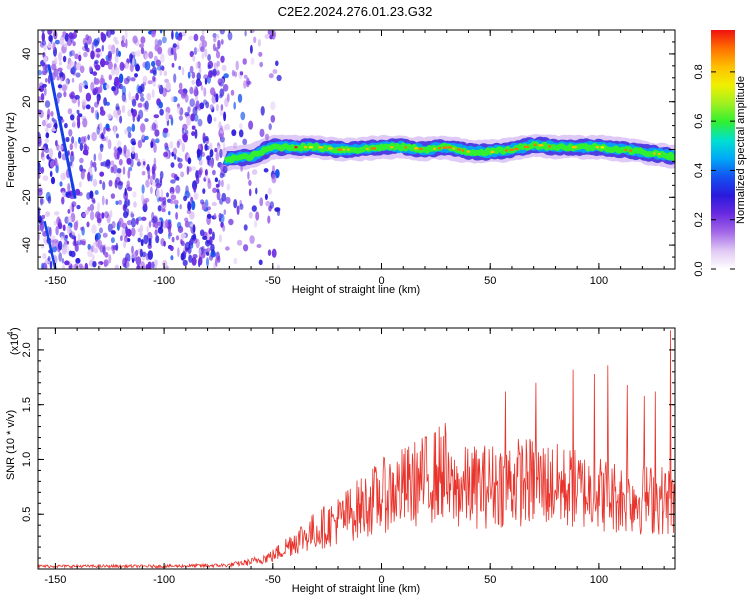 The height and width of the screenshot is (600, 750). I want to click on x-tick-label: 100, so click(599, 580).